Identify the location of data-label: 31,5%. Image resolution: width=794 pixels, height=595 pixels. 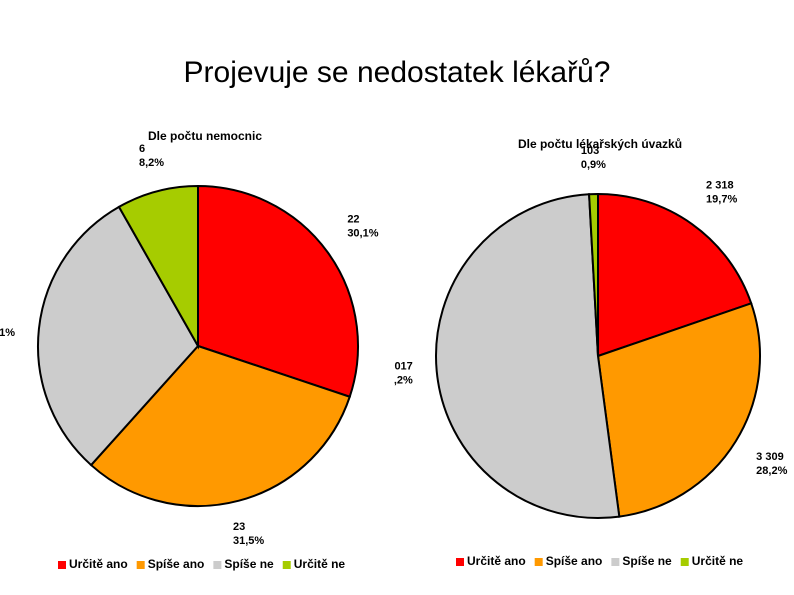
(248, 541).